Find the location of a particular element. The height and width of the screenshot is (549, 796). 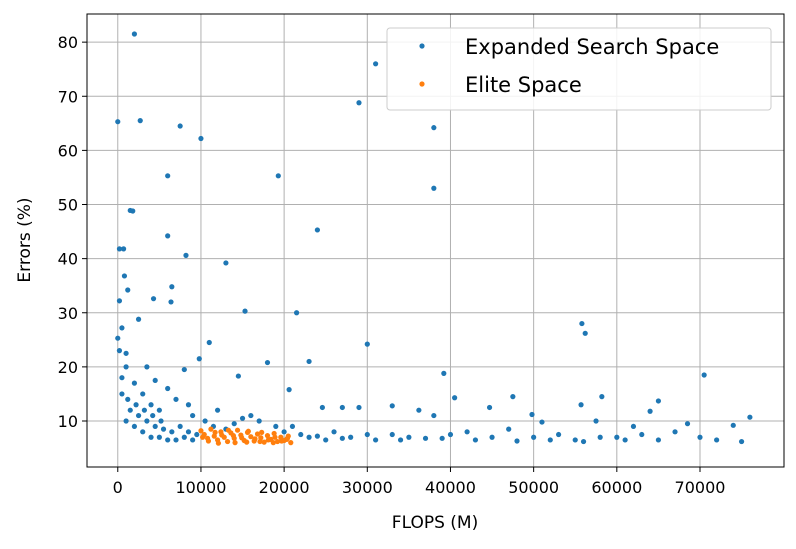

legend-box is located at coordinates (579, 69).